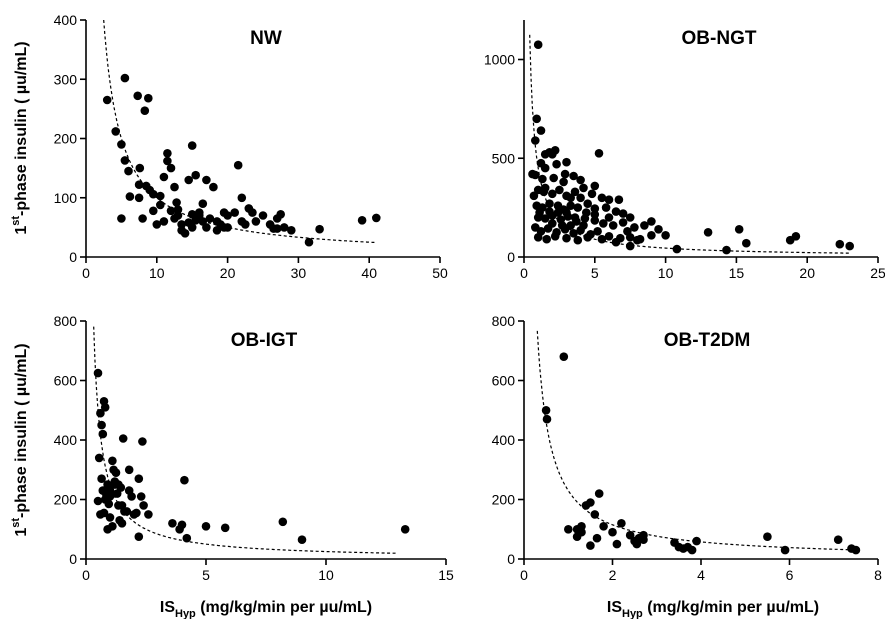 The height and width of the screenshot is (619, 885). What do you see at coordinates (73, 257) in the screenshot?
I see `y-tick-label-nw: 0` at bounding box center [73, 257].